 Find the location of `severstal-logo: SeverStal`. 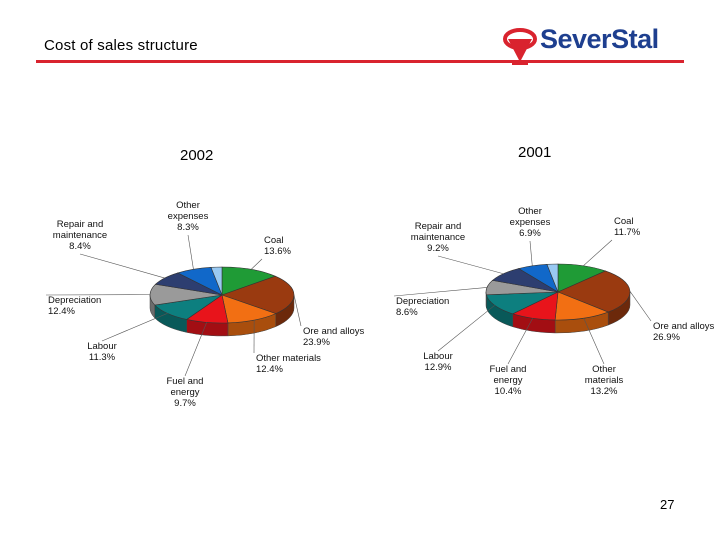

severstal-logo: SeverStal is located at coordinates (594, 45).